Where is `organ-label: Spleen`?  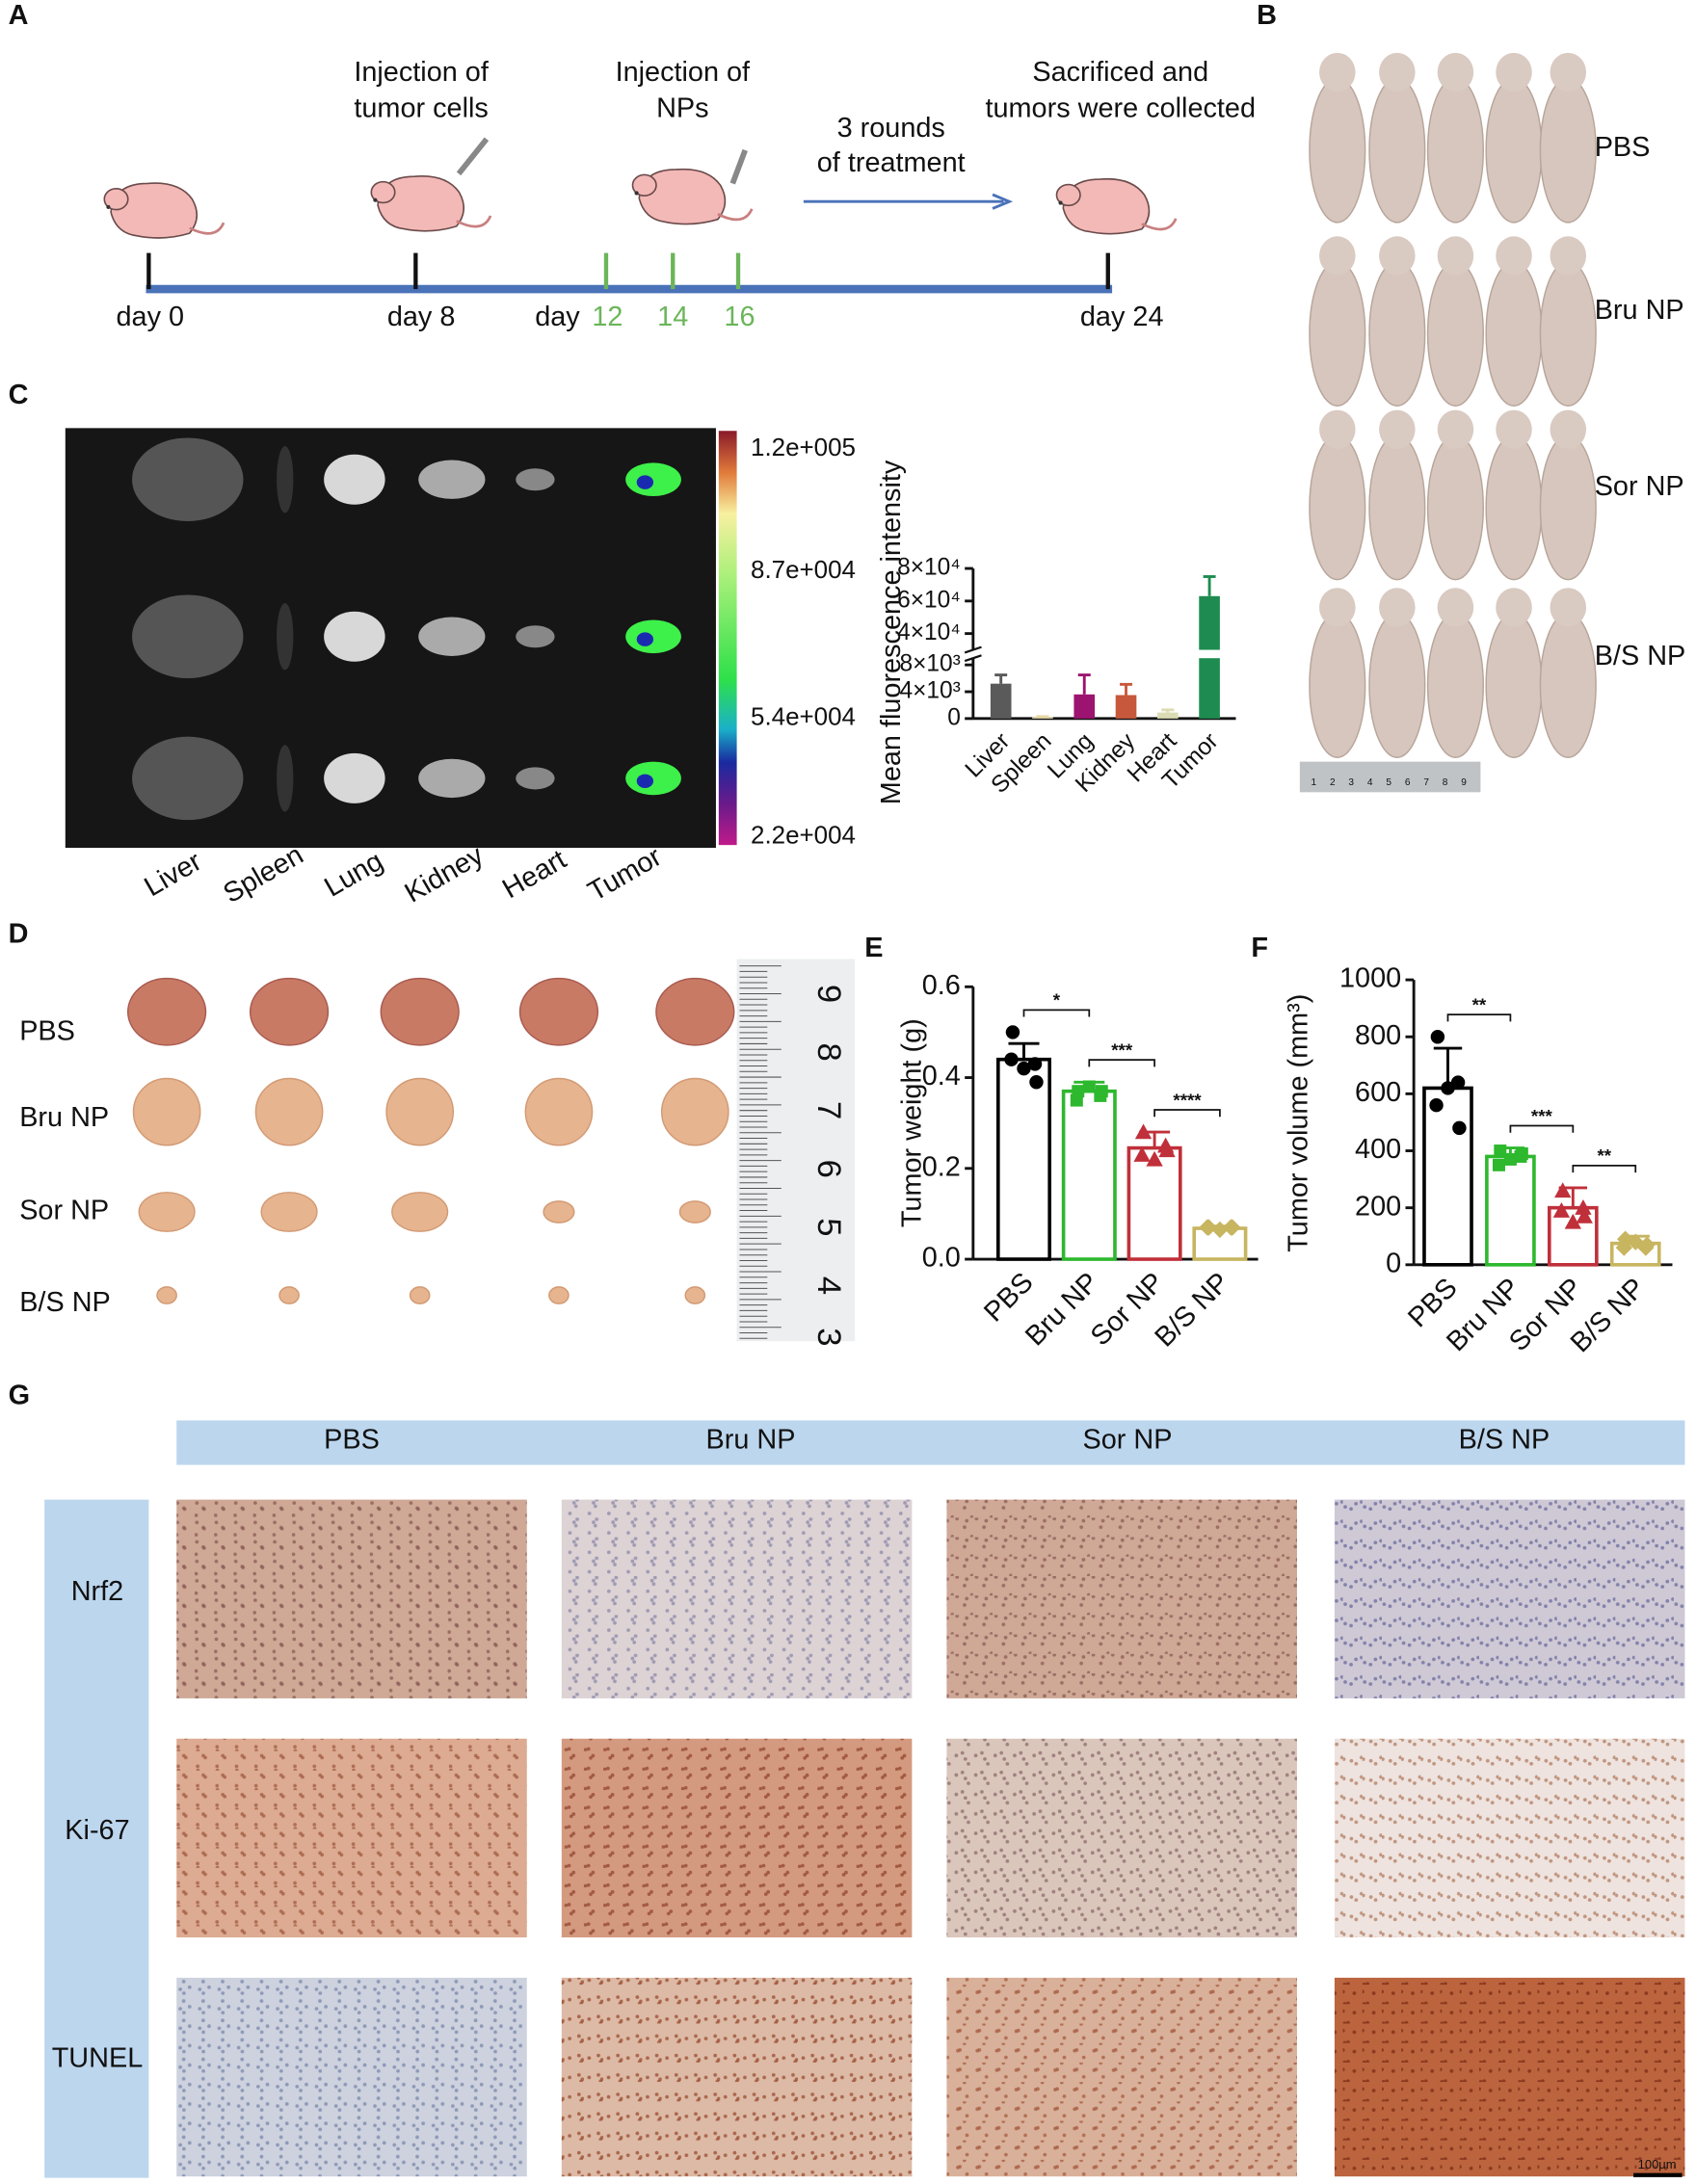
organ-label: Spleen is located at coordinates (264, 874).